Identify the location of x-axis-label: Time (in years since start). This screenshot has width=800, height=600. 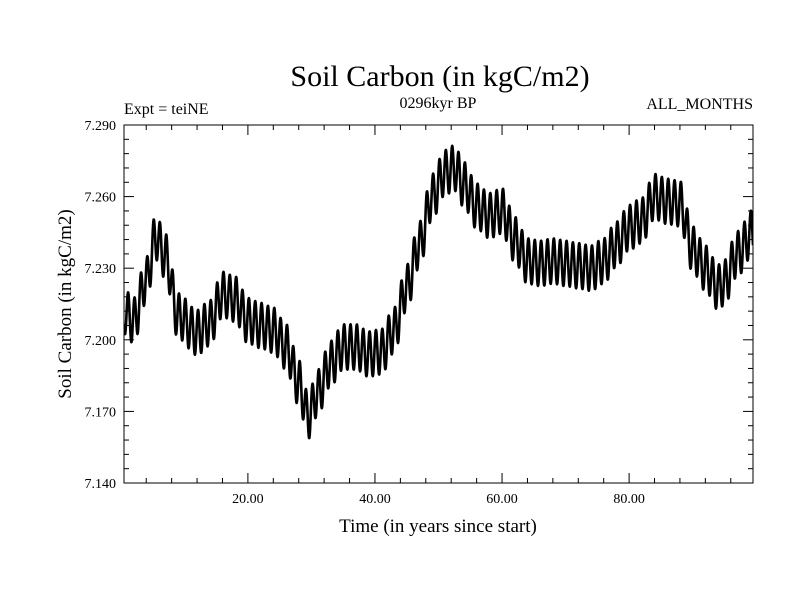
(438, 526).